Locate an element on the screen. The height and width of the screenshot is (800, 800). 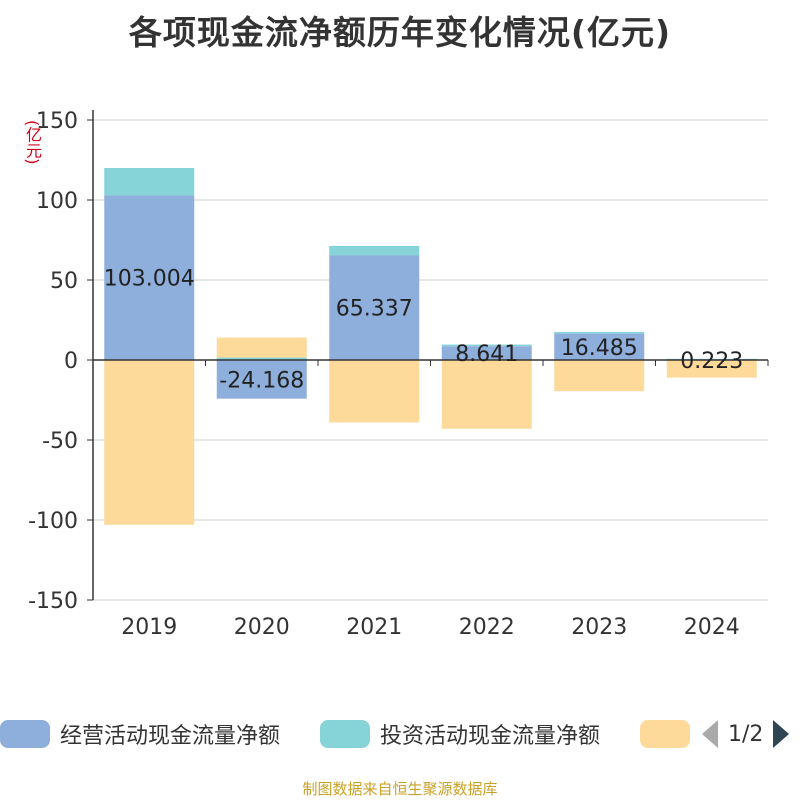
y-tick-label: -150 is located at coordinates (53, 601).